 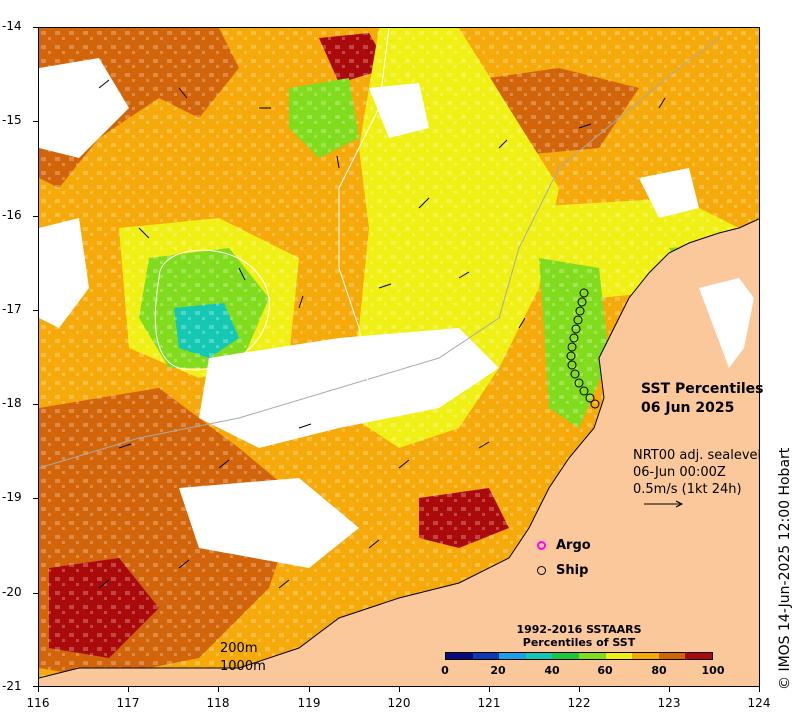 I want to click on legend-ship: Ship, so click(x=562, y=570).